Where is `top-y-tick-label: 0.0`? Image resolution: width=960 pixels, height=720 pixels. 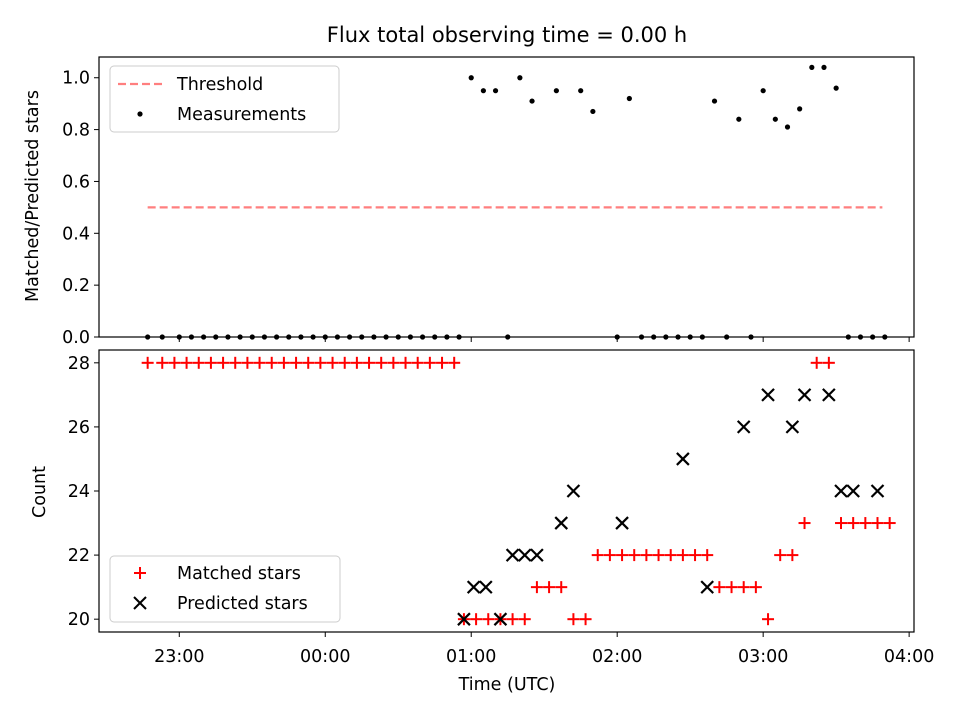 top-y-tick-label: 0.0 is located at coordinates (76, 338).